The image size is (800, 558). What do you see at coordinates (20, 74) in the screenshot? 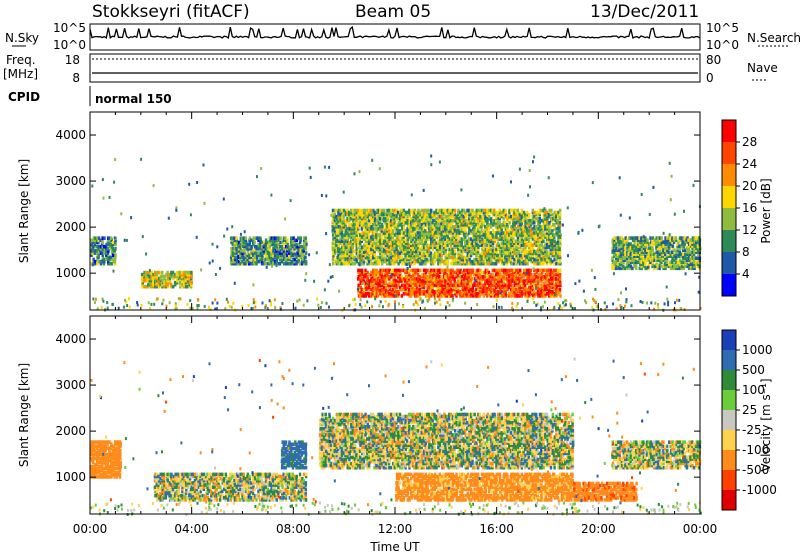
I see `freq-unit: [MHz]` at bounding box center [20, 74].